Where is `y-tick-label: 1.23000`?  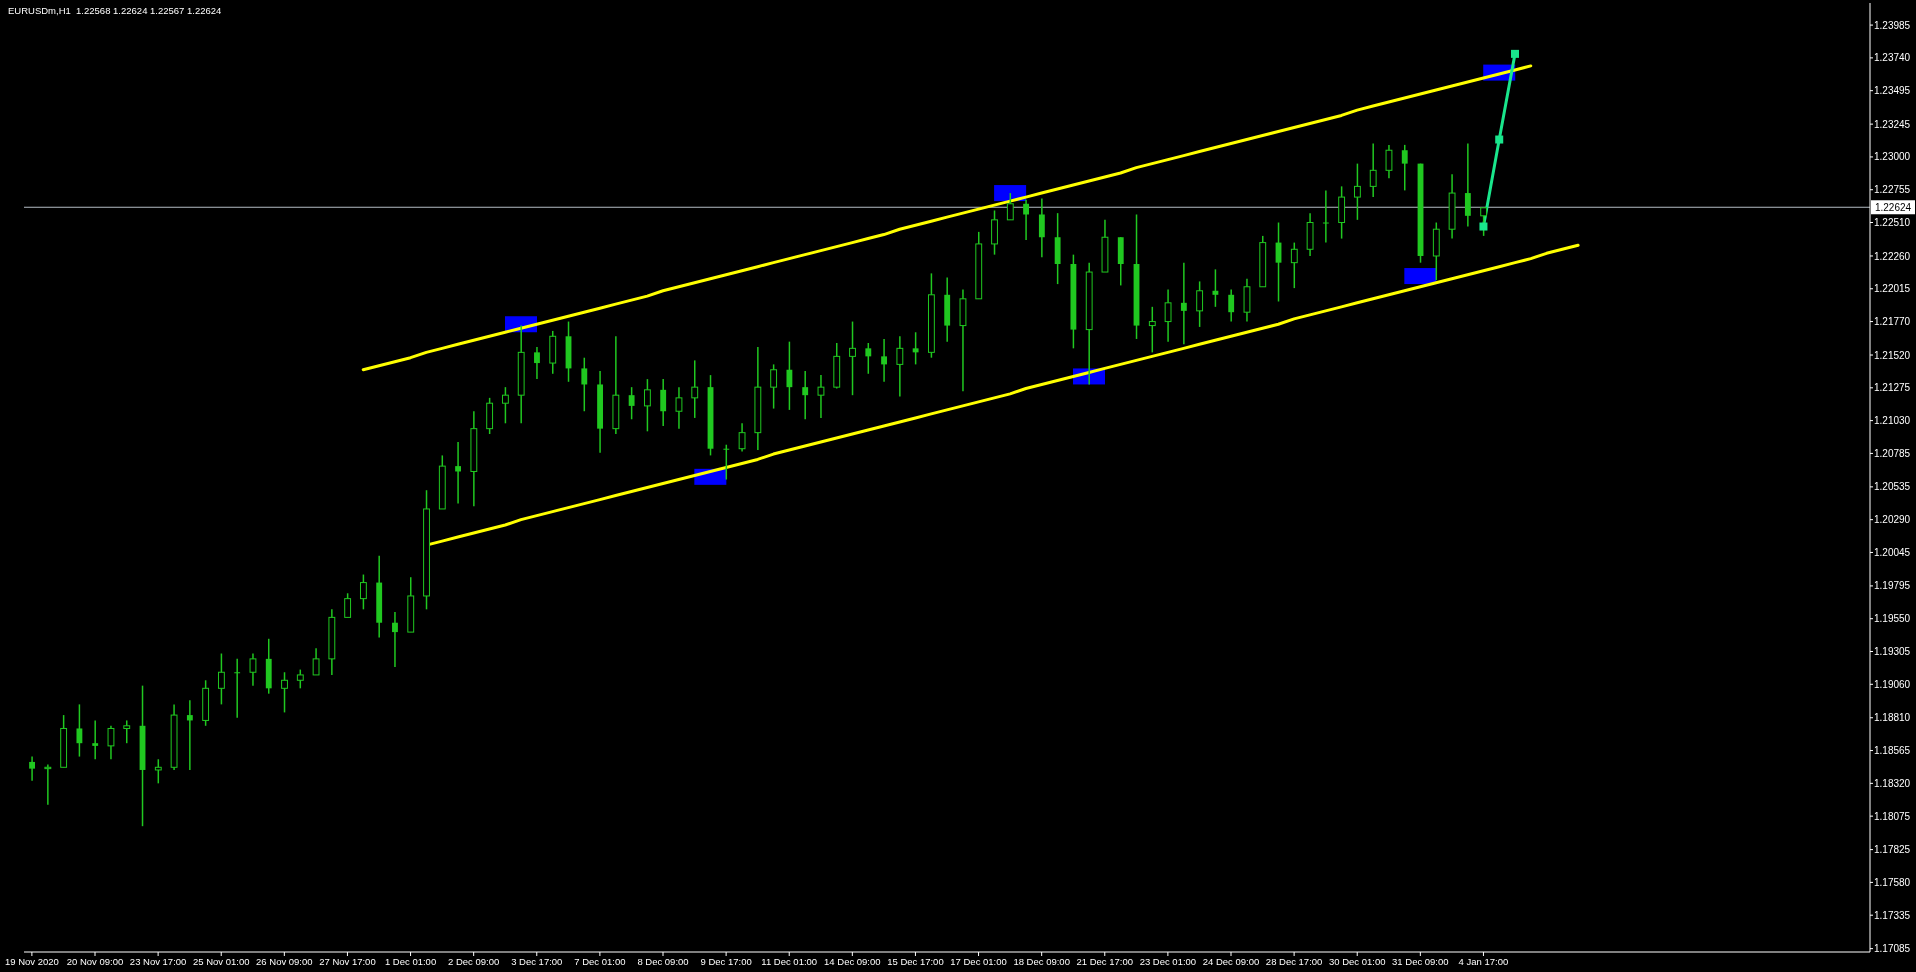
y-tick-label: 1.23000 is located at coordinates (1892, 157).